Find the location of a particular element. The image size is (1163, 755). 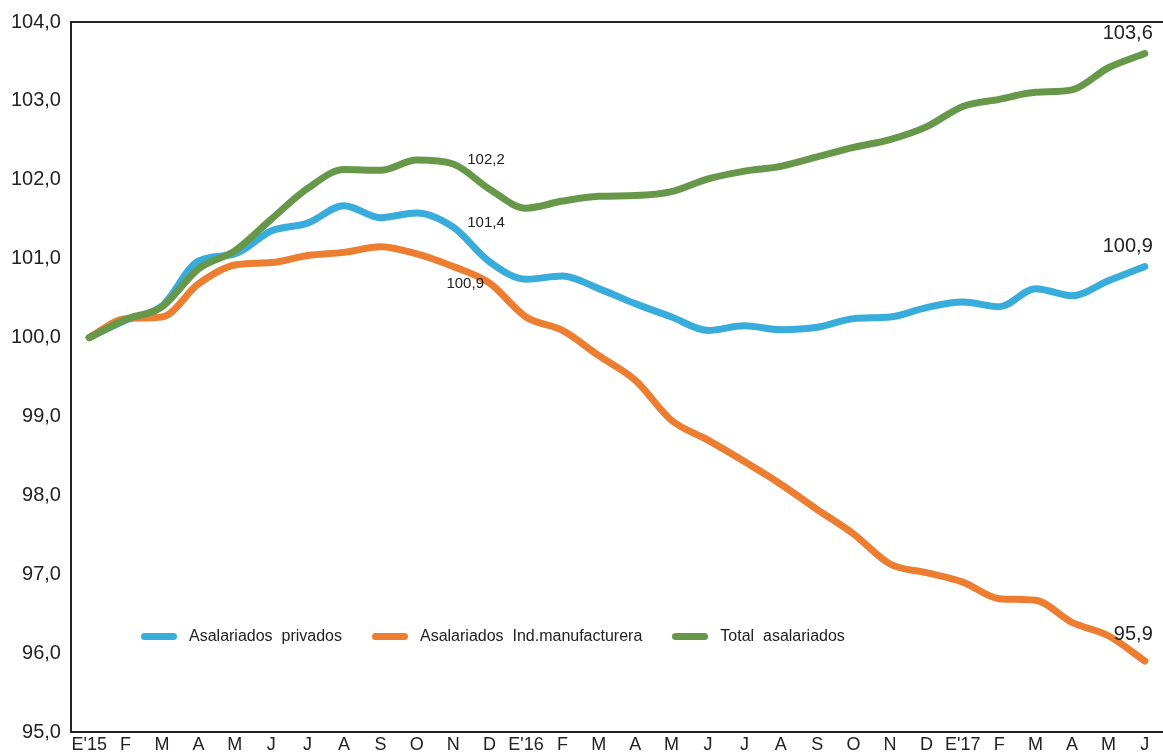

data-label: 95,9 is located at coordinates (1133, 632).